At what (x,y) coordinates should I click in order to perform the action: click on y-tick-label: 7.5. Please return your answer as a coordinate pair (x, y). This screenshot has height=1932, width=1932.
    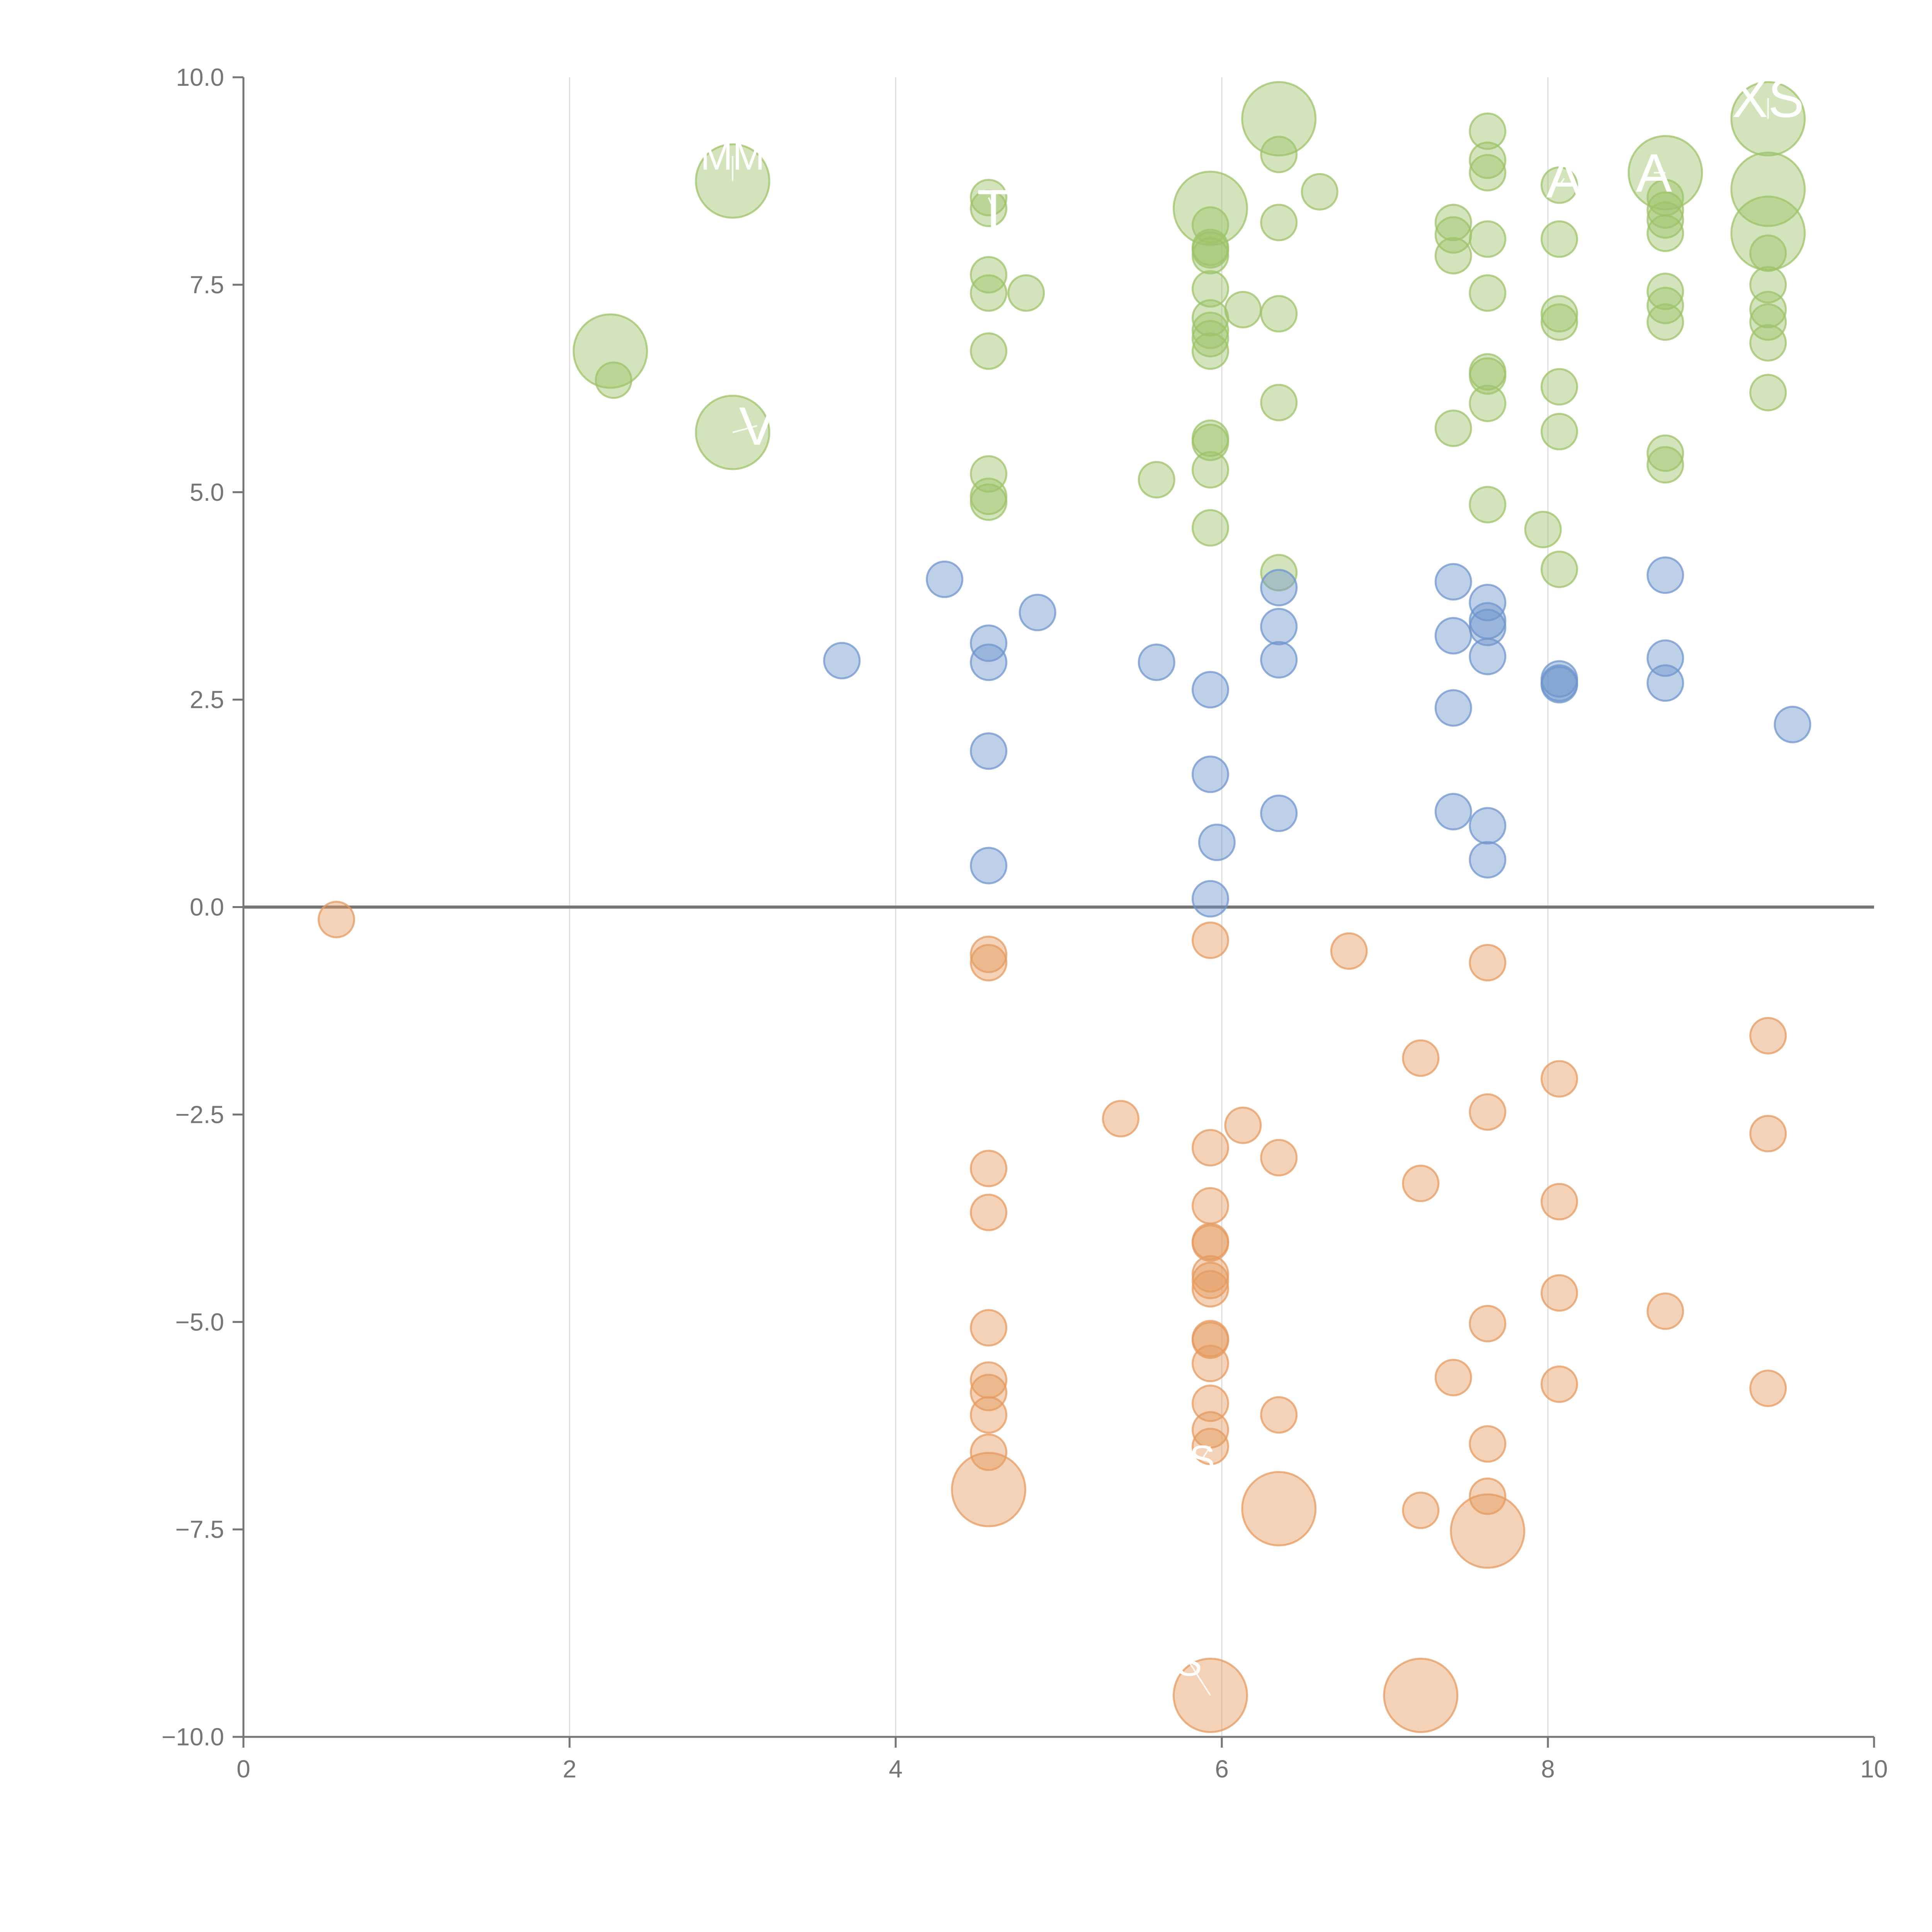
    Looking at the image, I should click on (207, 285).